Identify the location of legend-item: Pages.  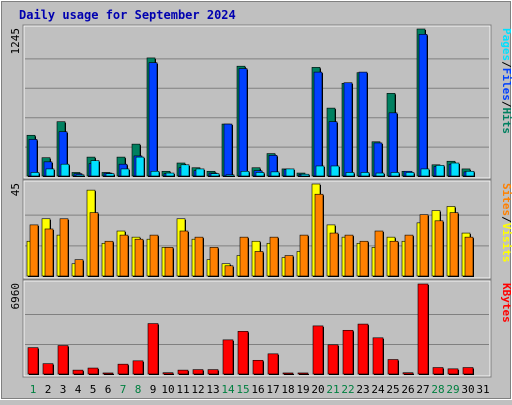
(506, 44).